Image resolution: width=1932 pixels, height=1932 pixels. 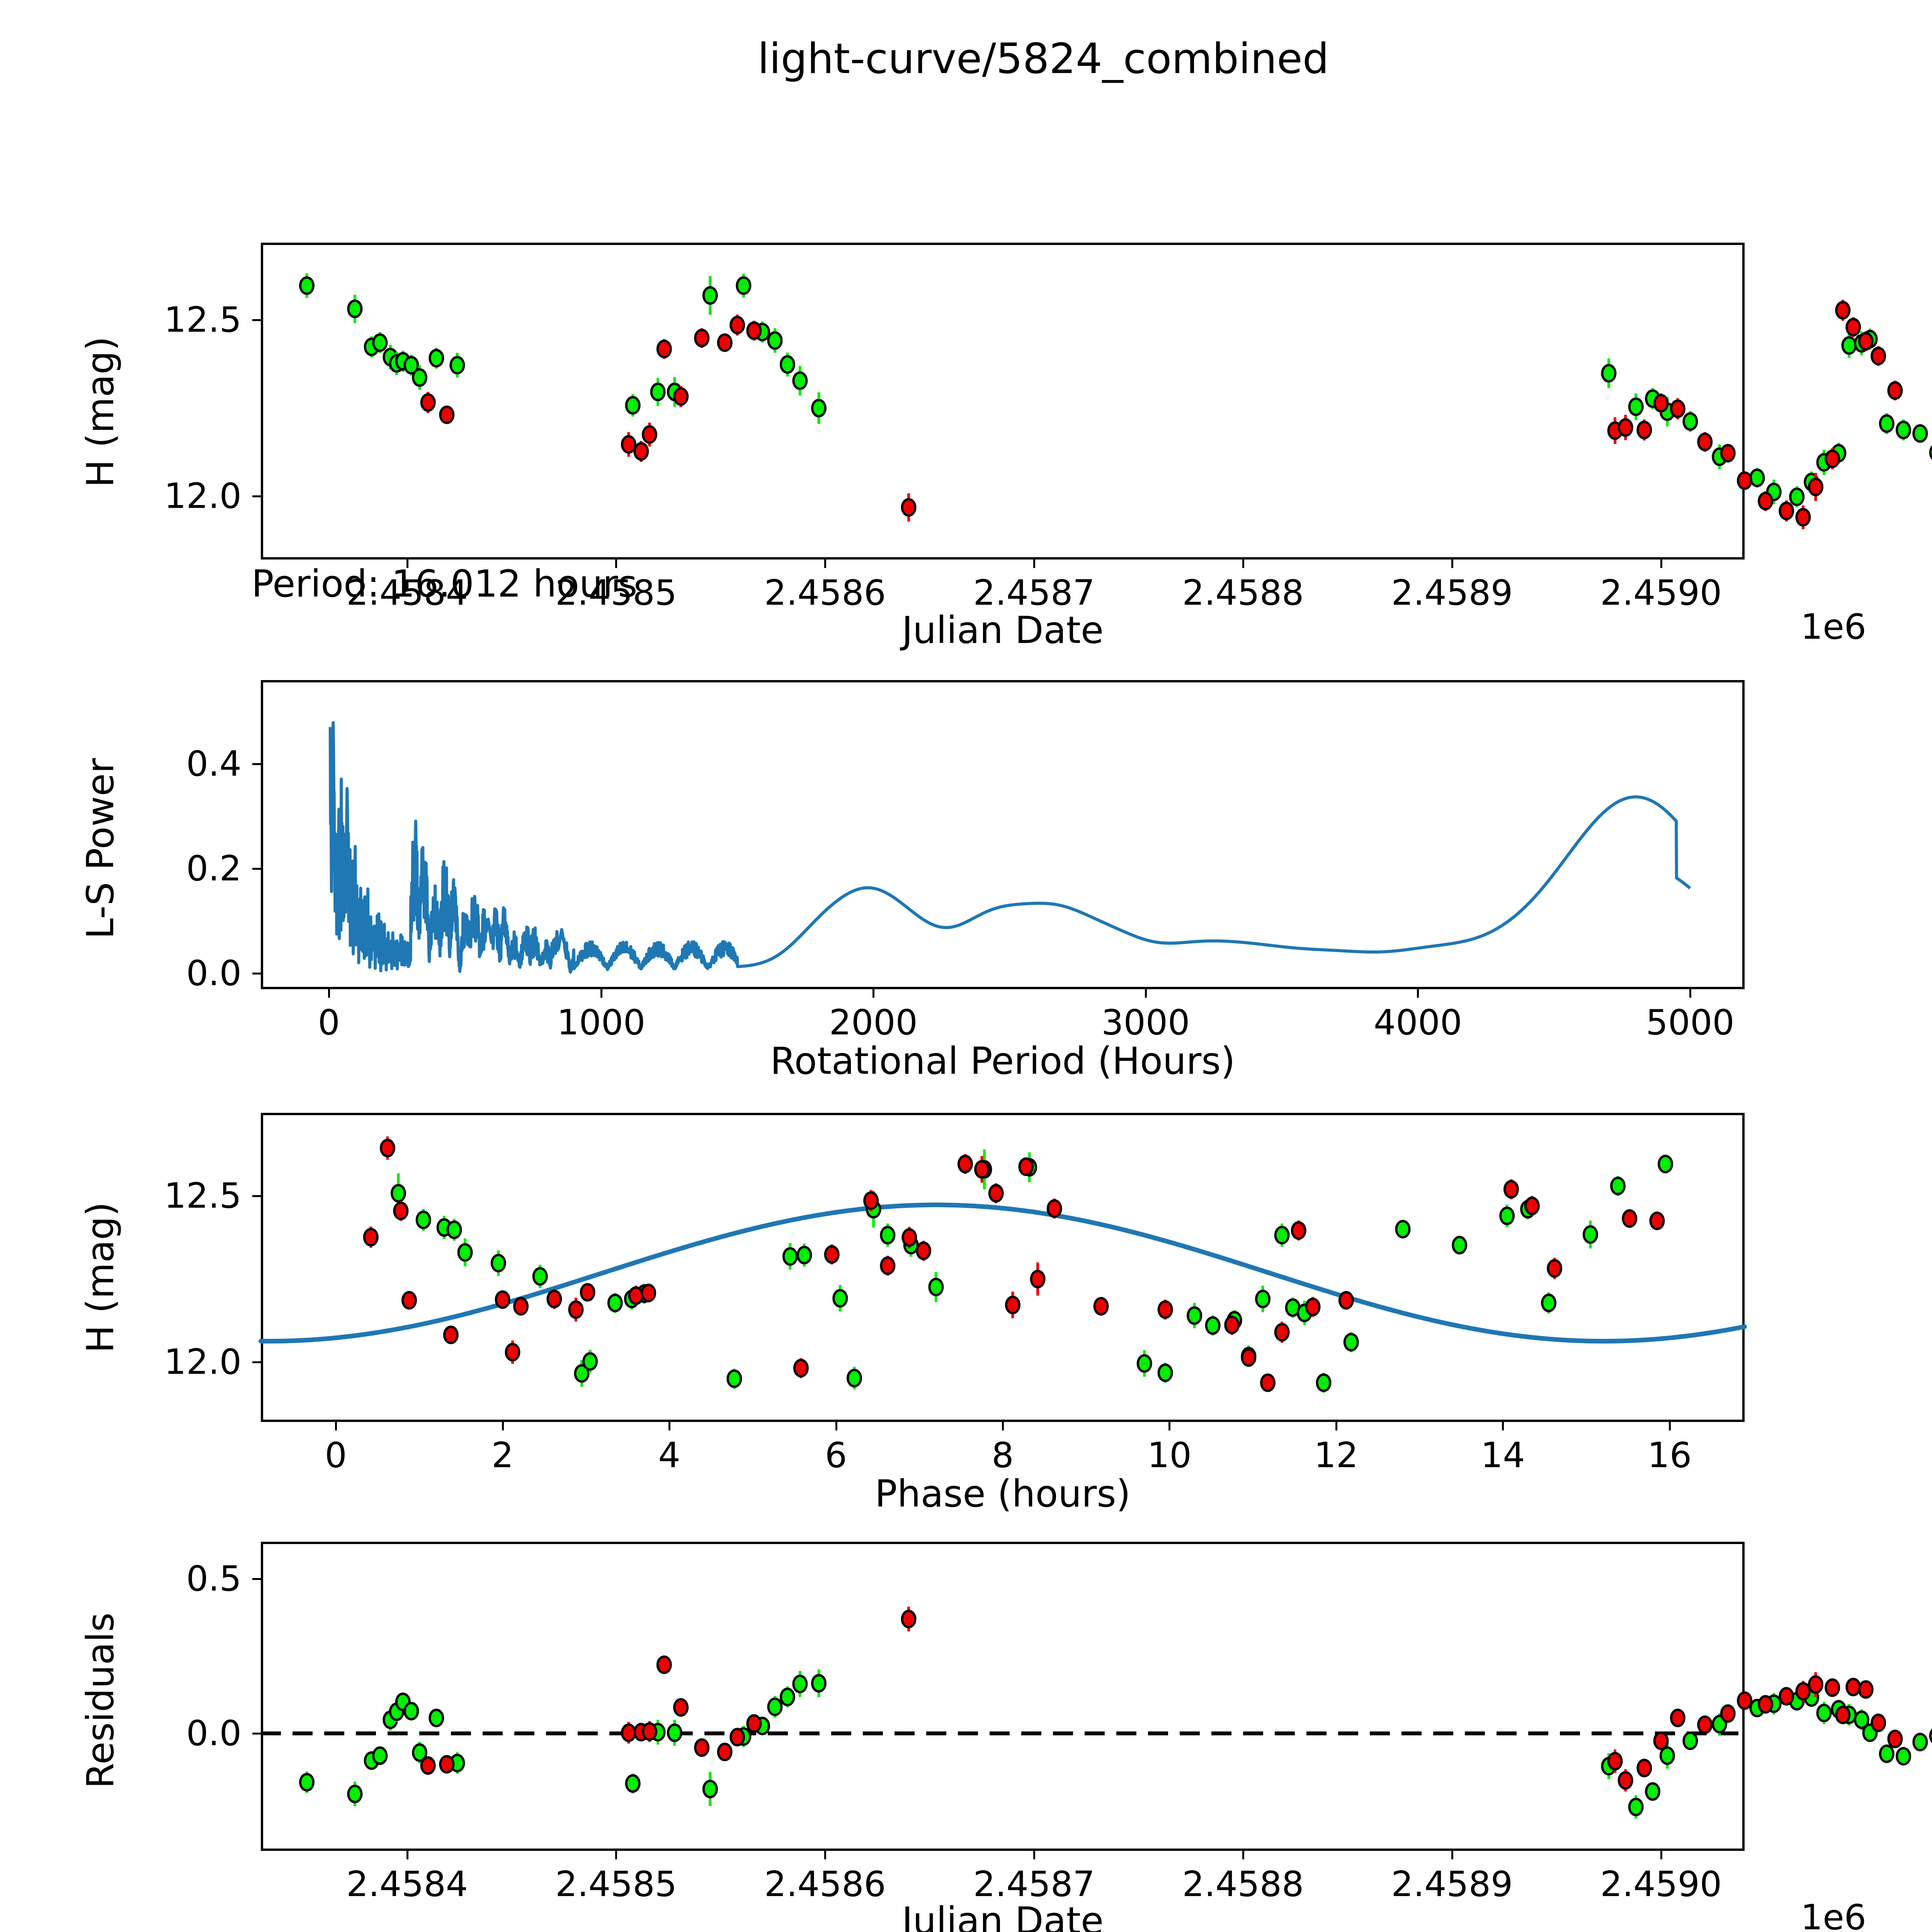 I want to click on panel4-plot-area, so click(x=1097, y=1713).